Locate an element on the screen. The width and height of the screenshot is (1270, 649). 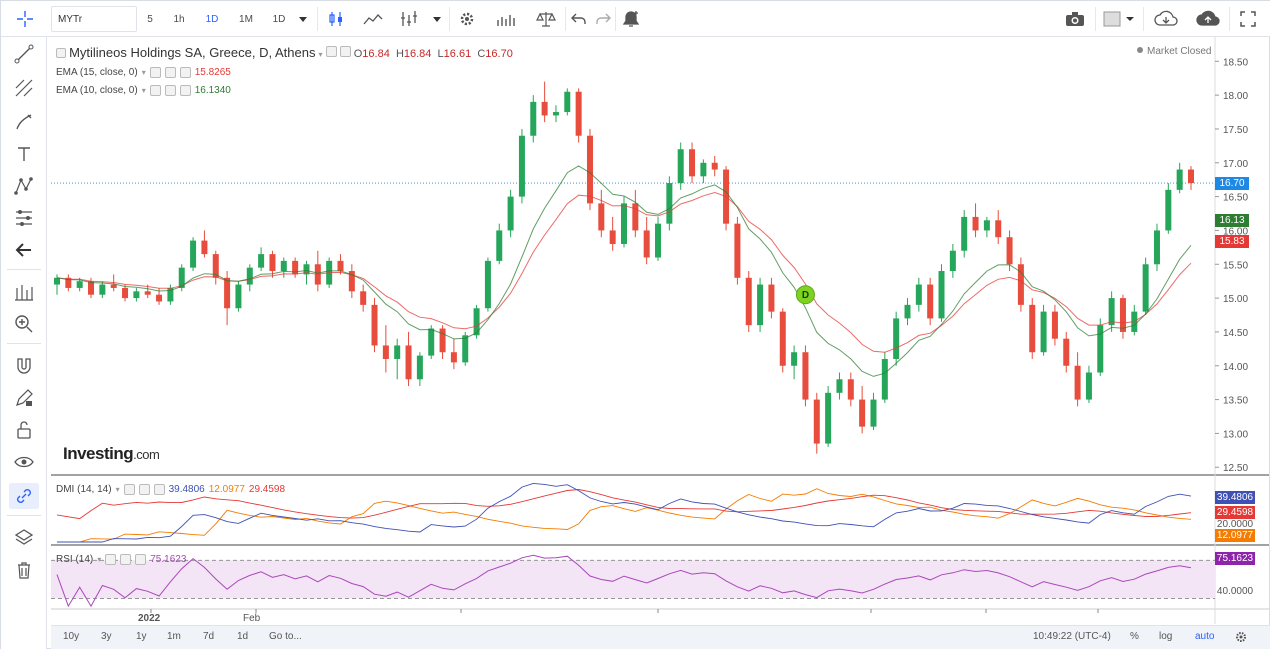
arrow-left-icon is located at coordinates (24, 250).